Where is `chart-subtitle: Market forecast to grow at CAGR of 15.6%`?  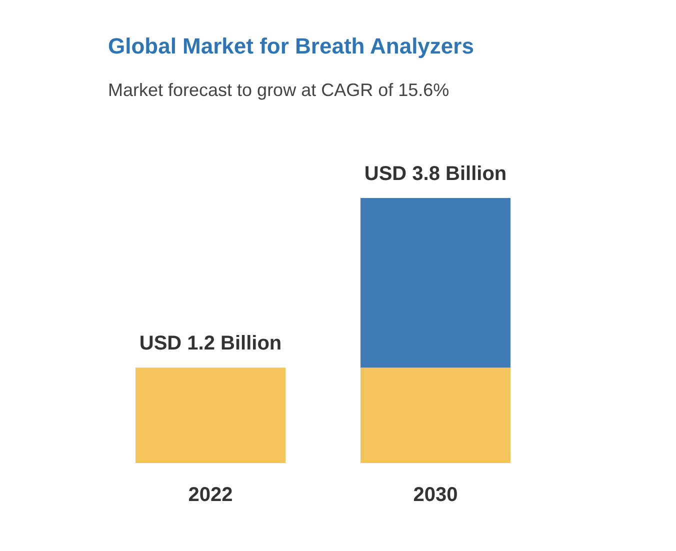
chart-subtitle: Market forecast to grow at CAGR of 15.6% is located at coordinates (279, 90).